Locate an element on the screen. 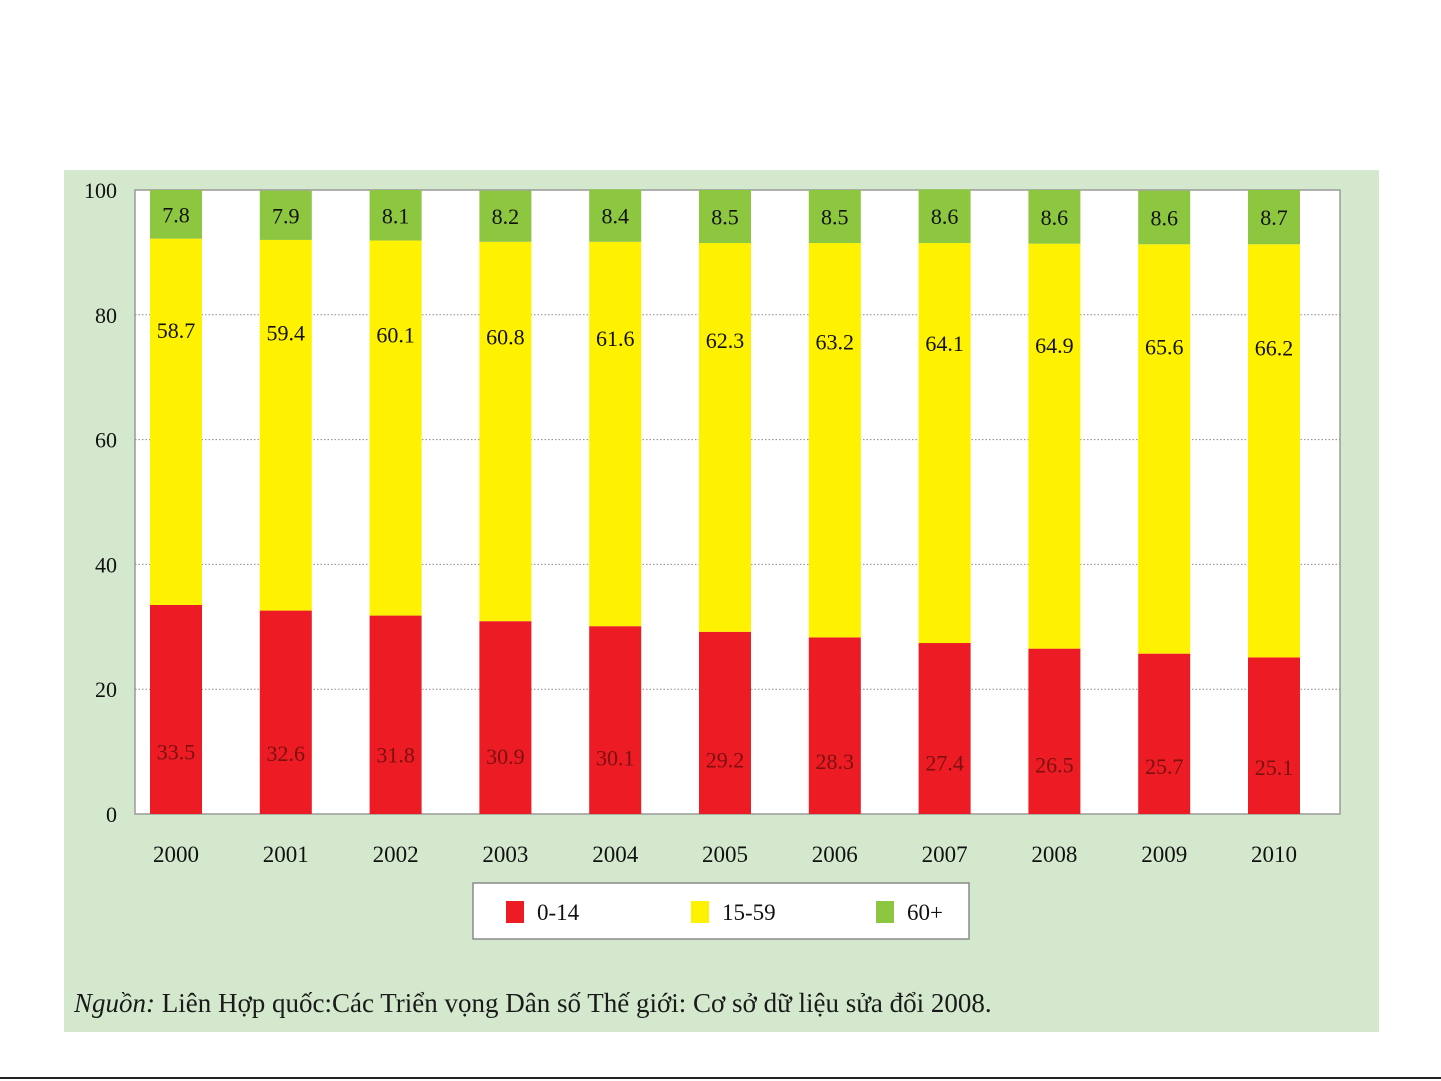  legend-label: 60+ is located at coordinates (925, 912).